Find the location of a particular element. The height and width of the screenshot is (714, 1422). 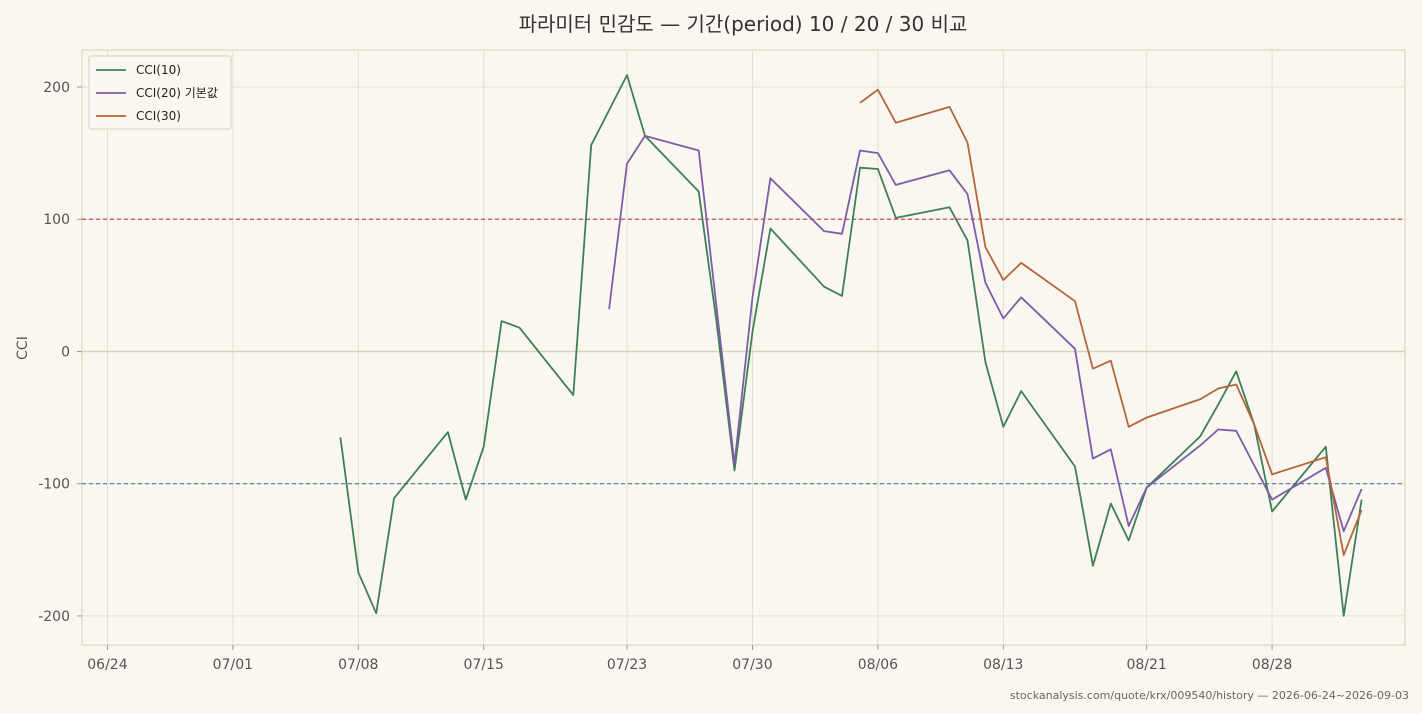

x-tick-label: 08/06 is located at coordinates (878, 665).